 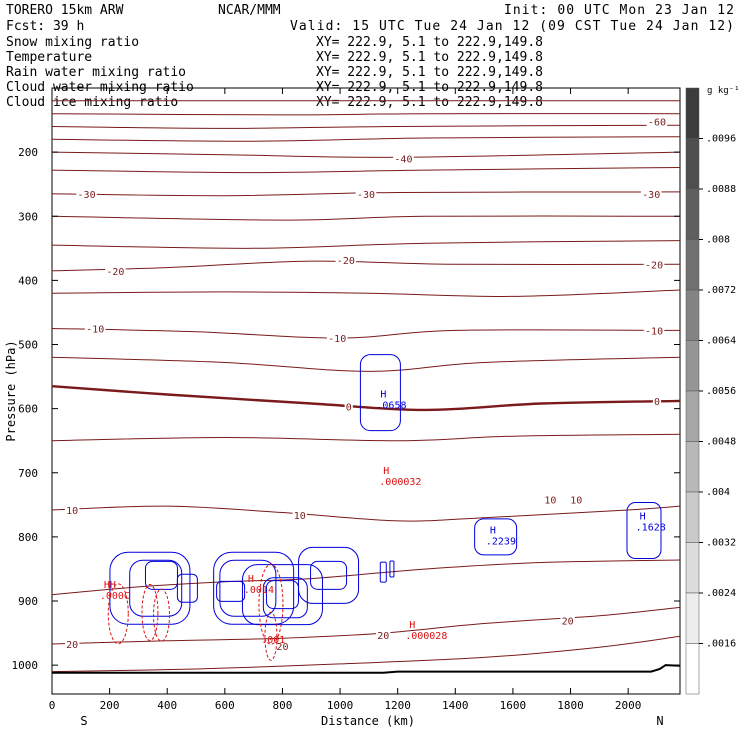 I want to click on colorbar-units: g kg⁻¹, so click(x=723, y=91).